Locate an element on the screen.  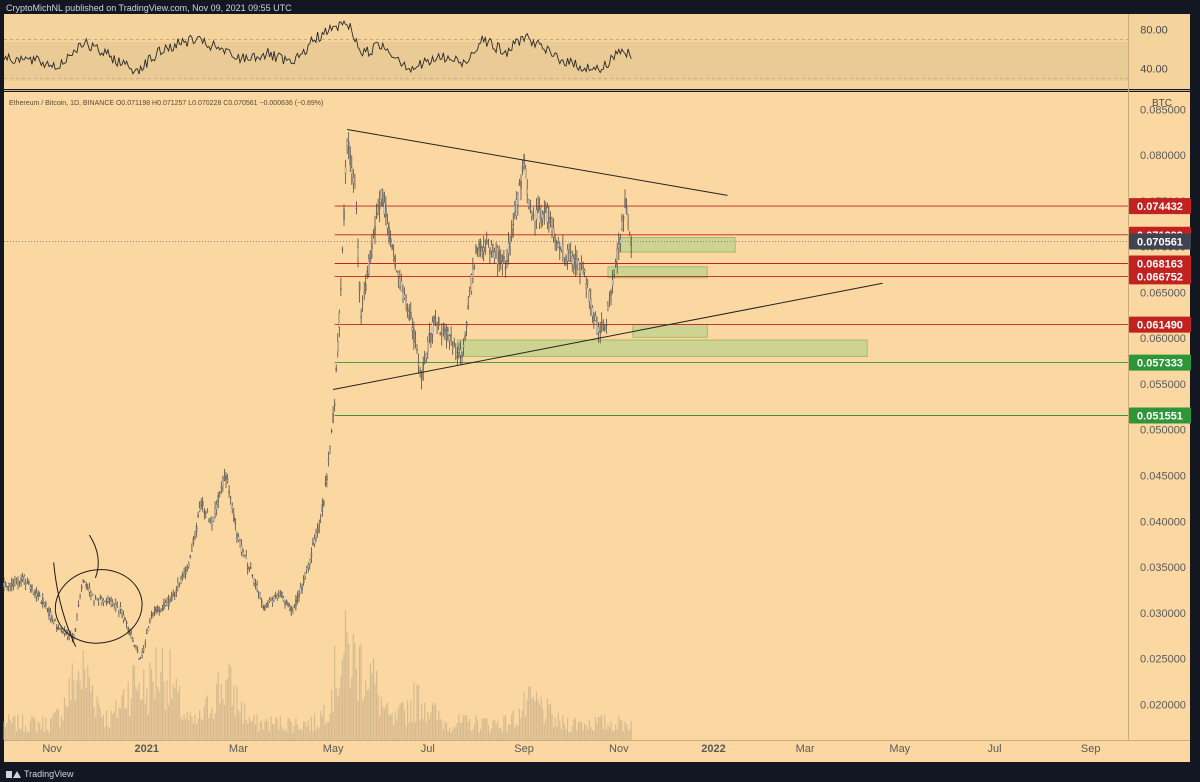
annotation-circle is located at coordinates (99, 606).